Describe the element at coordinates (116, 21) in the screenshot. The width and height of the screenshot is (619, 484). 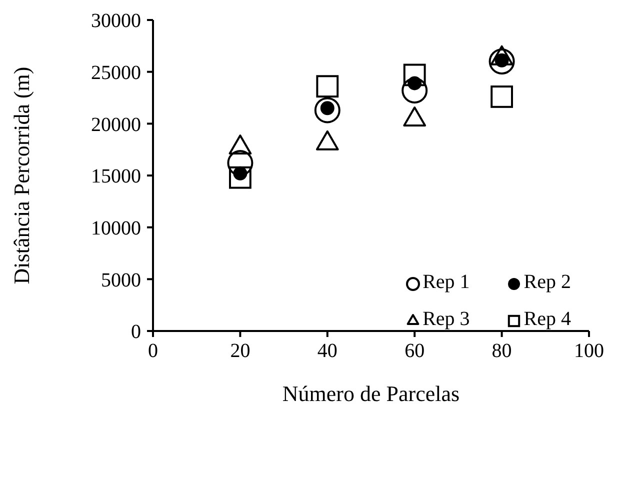
I see `y-tick-label: 30000` at that location.